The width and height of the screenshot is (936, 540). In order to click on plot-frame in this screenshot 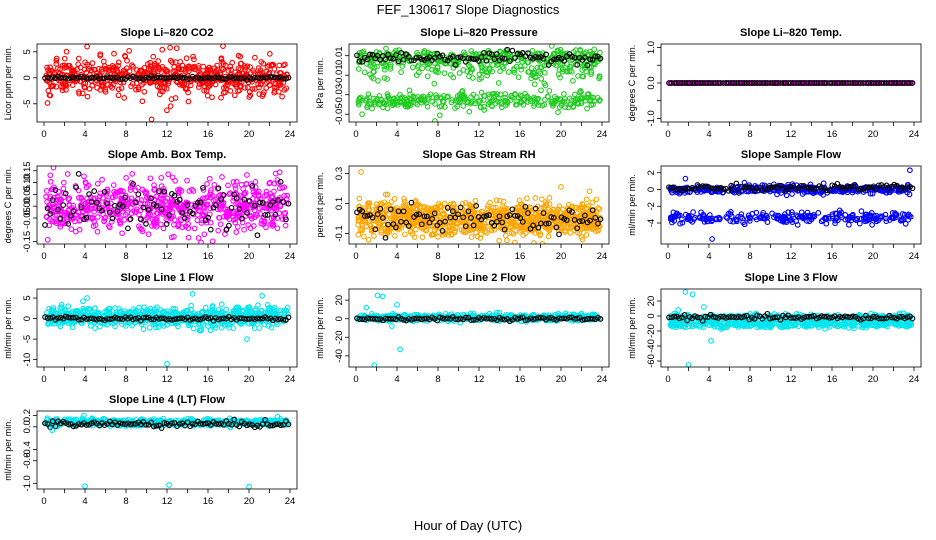, I will do `click(791, 205)`.